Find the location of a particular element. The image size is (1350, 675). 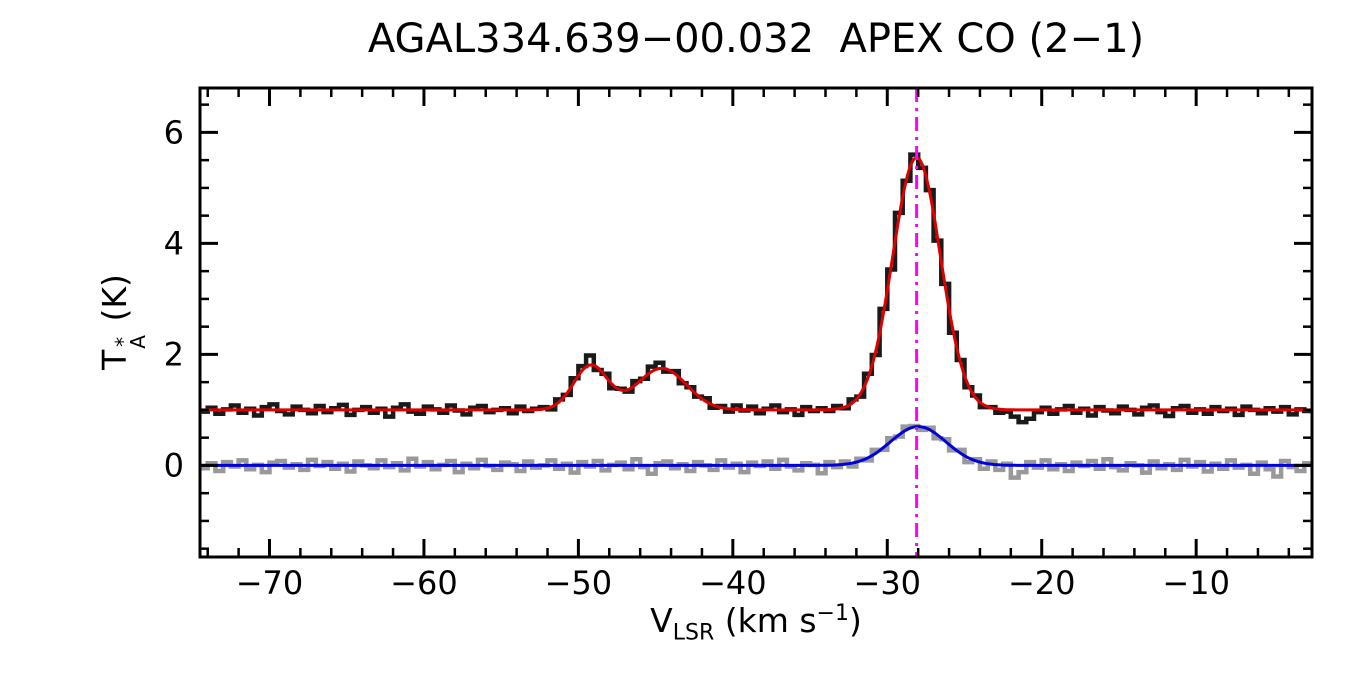

y-tick-label: 2 is located at coordinates (174, 354).